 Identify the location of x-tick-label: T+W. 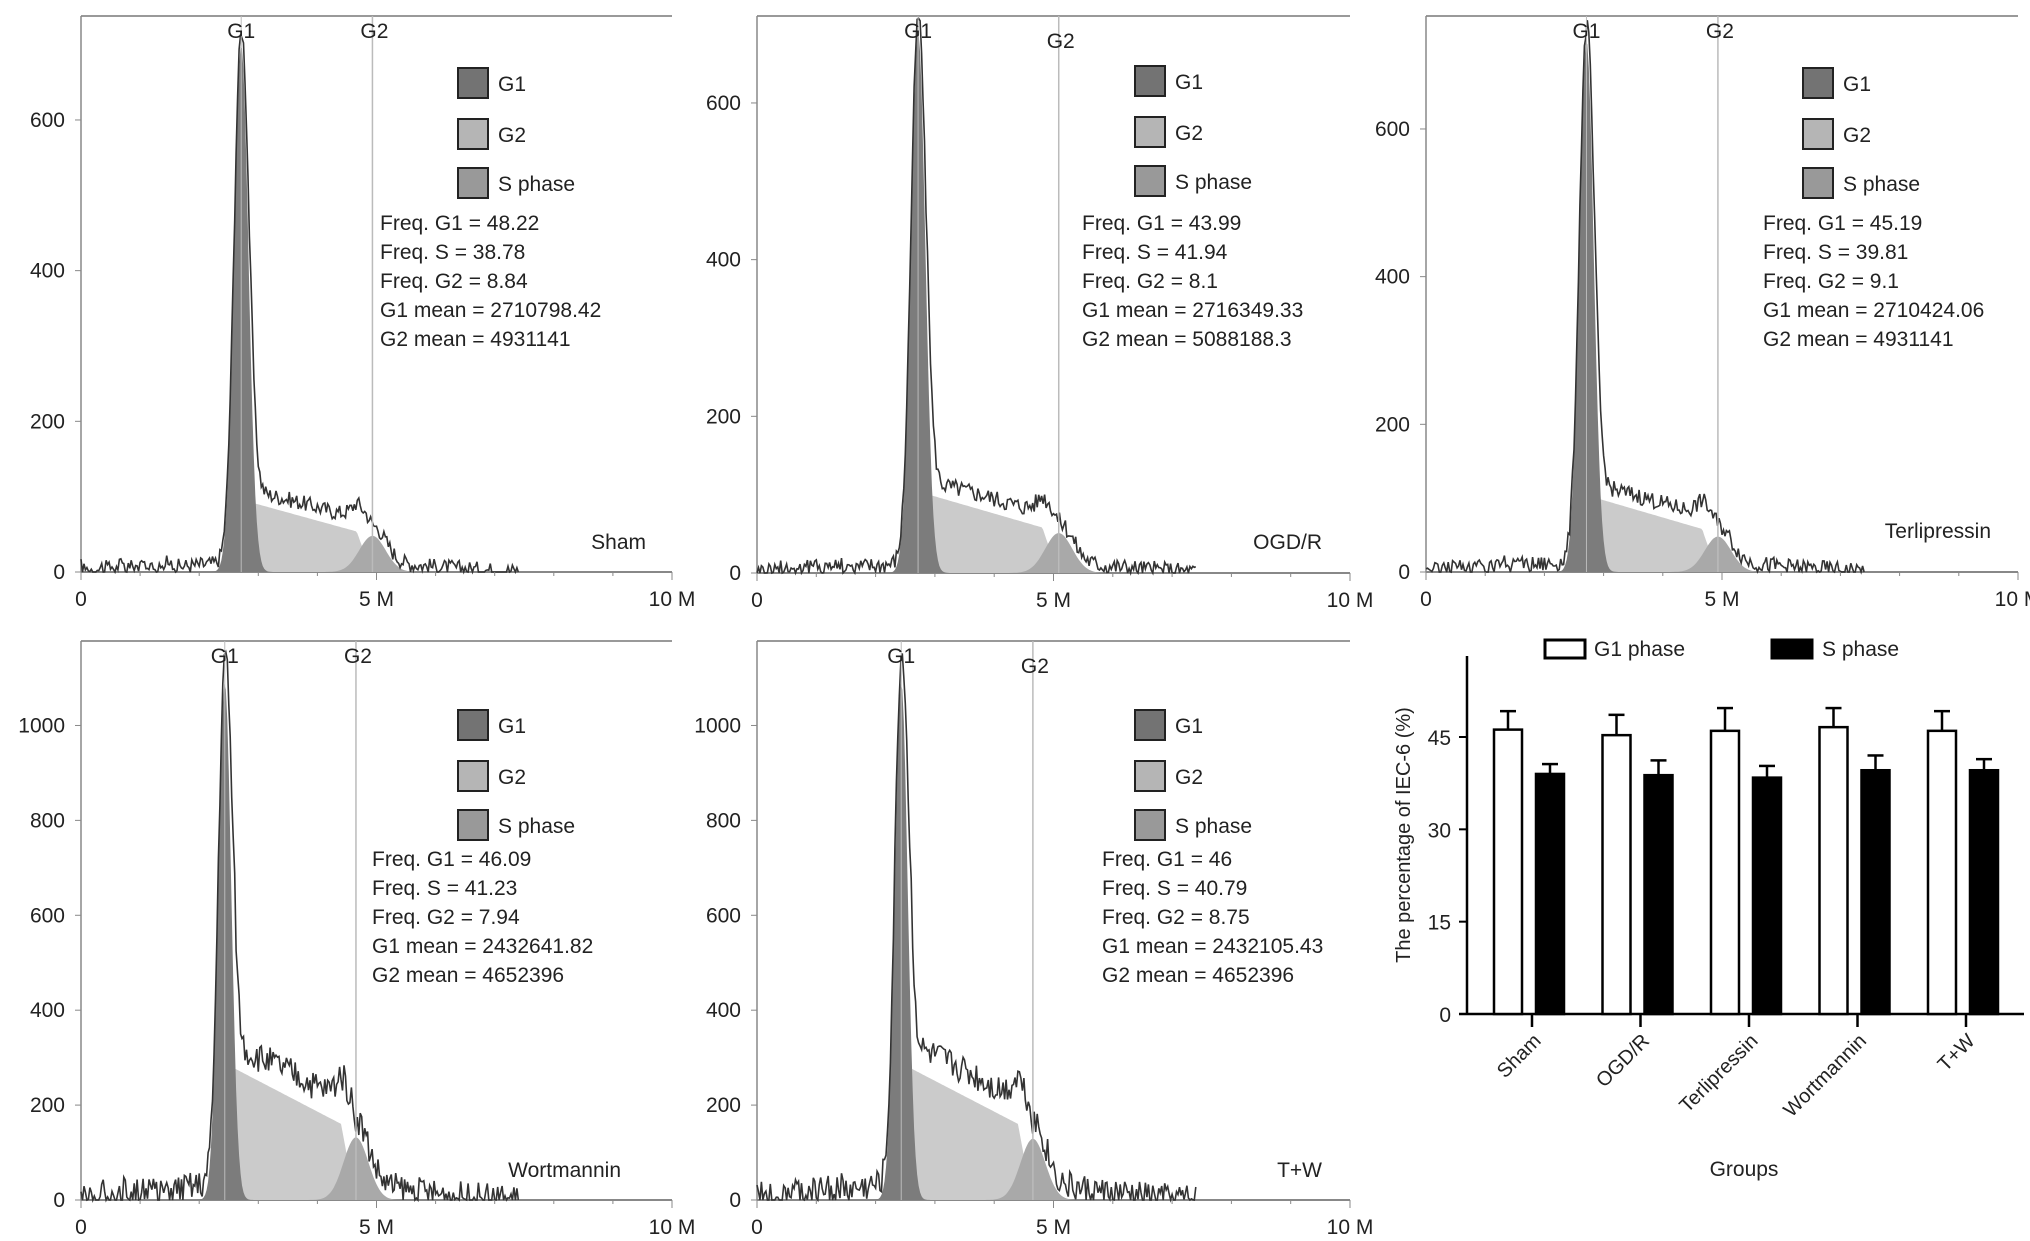
(1957, 1053).